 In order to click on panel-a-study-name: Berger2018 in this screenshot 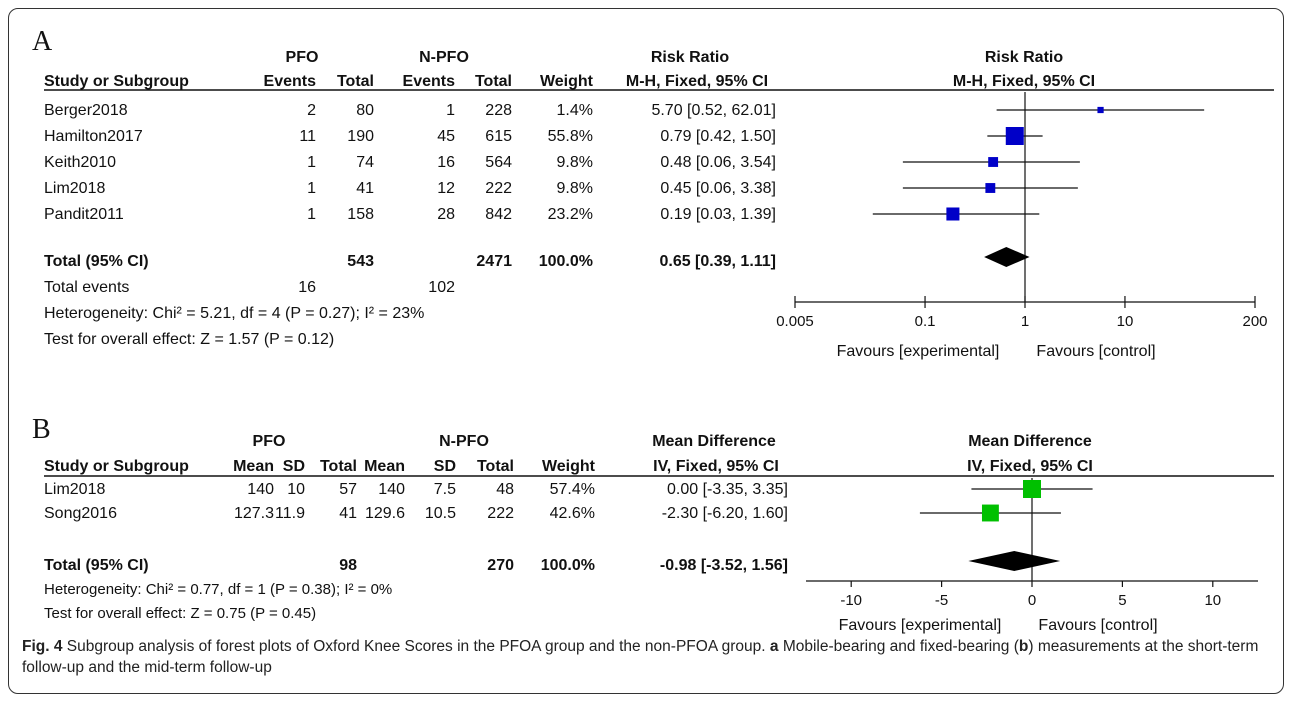, I will do `click(86, 110)`.